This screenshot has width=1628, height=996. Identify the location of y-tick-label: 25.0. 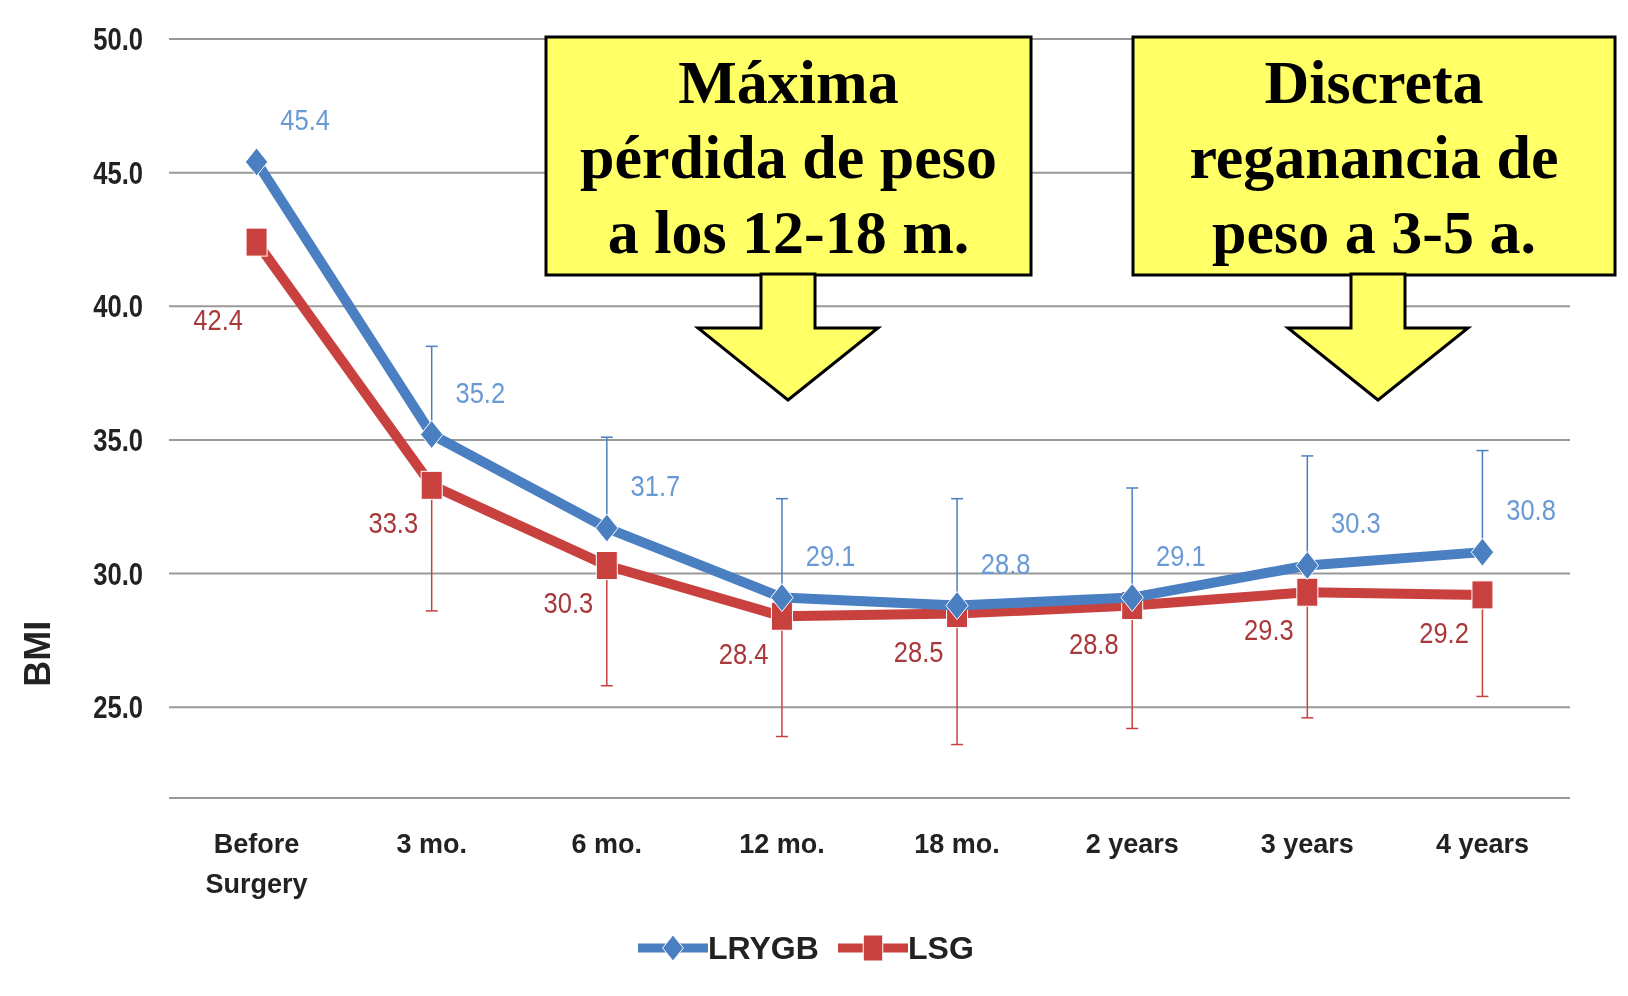
(118, 707).